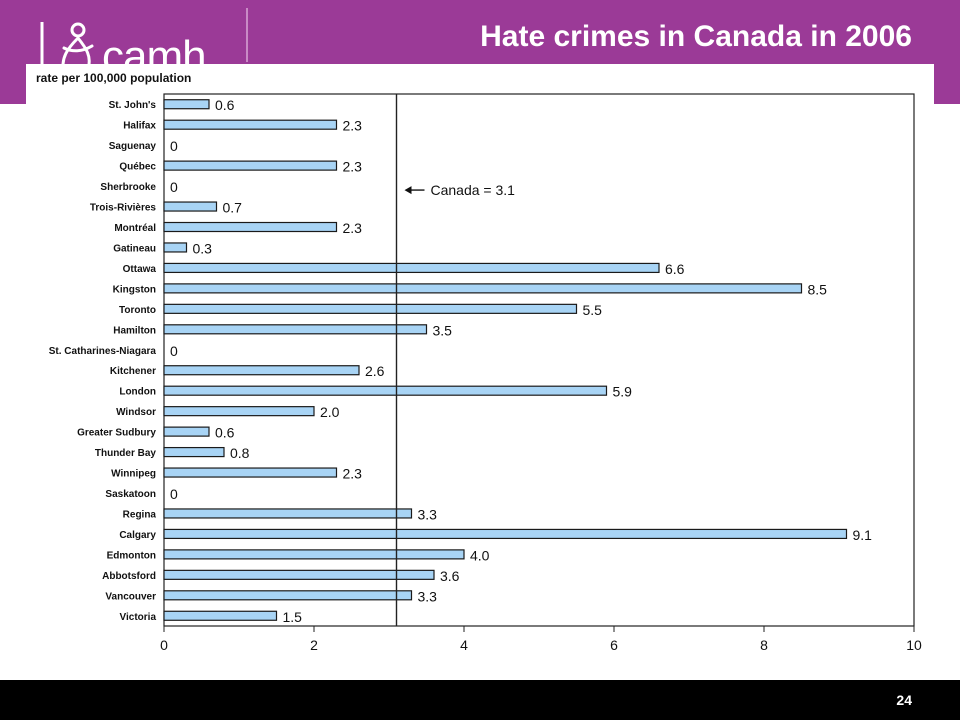 This screenshot has width=960, height=720. What do you see at coordinates (103, 351) in the screenshot?
I see `category-label: St. Catharines-Niagara` at bounding box center [103, 351].